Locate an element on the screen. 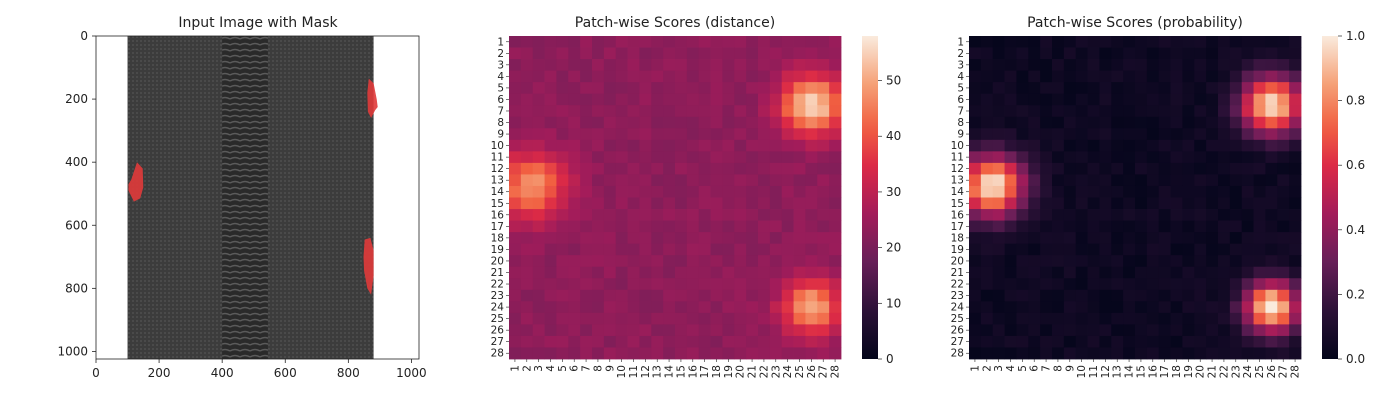 Image resolution: width=1400 pixels, height=400 pixels. probability-cell-r13-c2 is located at coordinates (987, 180).